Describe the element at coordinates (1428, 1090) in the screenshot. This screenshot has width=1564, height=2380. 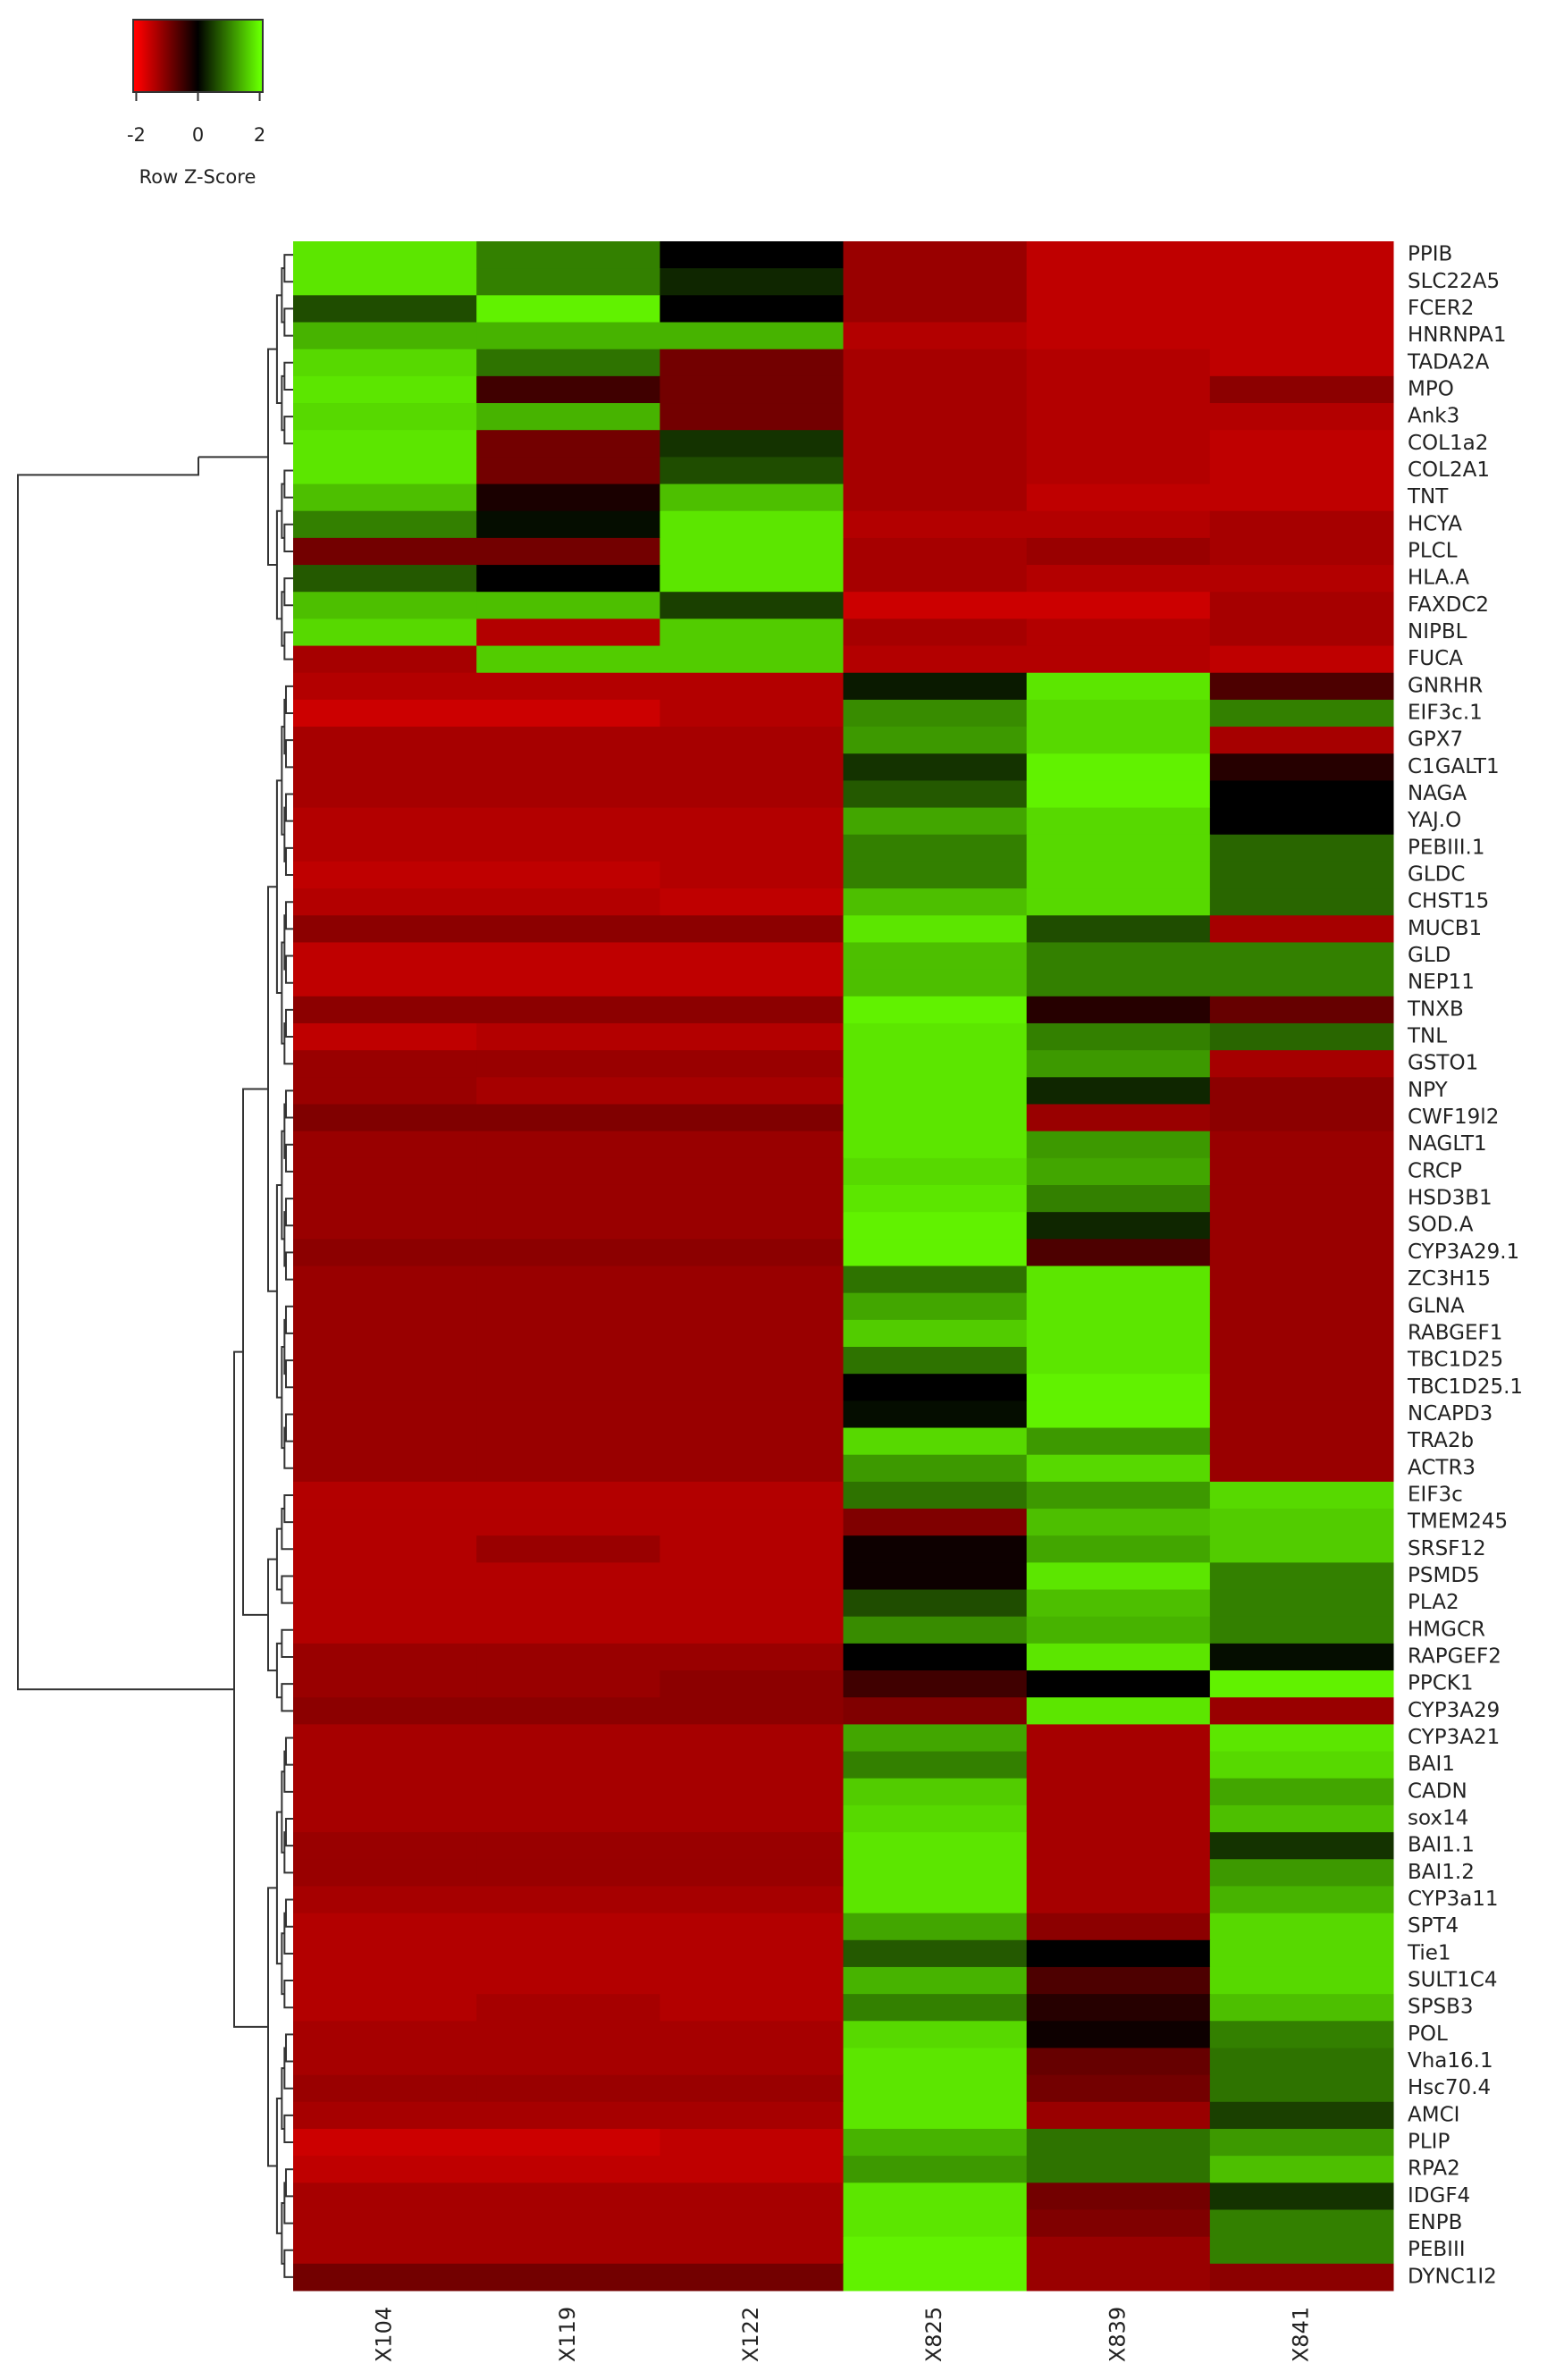
I see `row-label: NPY` at that location.